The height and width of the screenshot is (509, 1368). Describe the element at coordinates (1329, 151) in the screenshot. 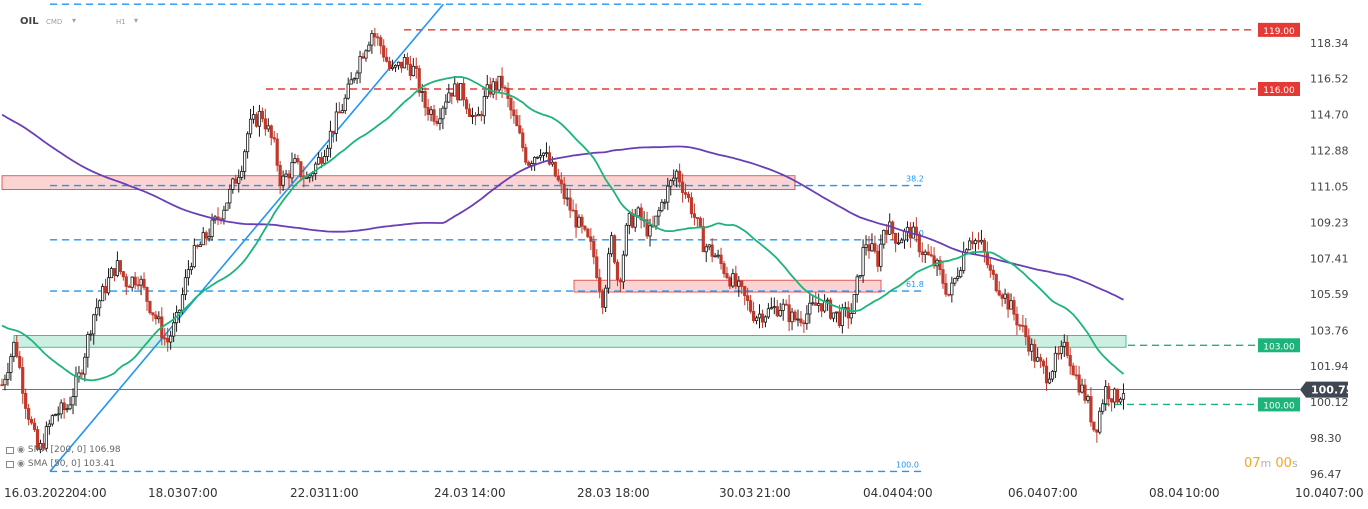

I see `y-tick-label: 112.88` at that location.